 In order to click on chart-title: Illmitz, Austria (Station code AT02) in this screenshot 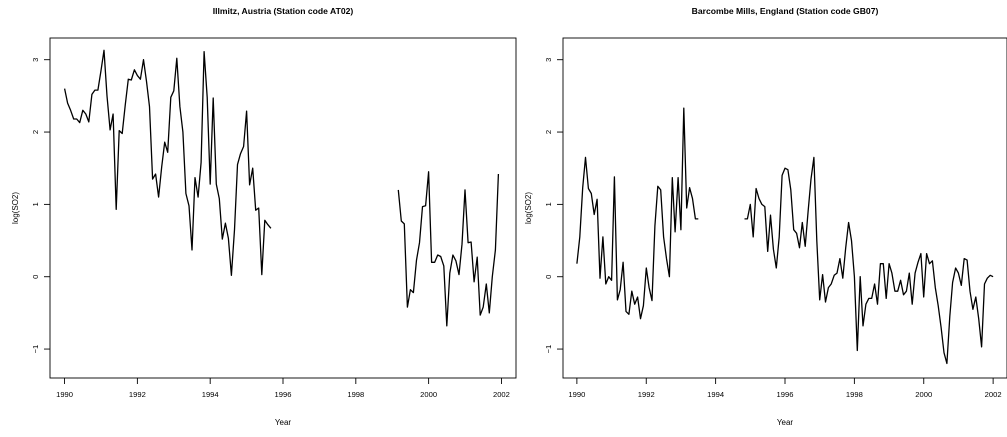, I will do `click(283, 11)`.